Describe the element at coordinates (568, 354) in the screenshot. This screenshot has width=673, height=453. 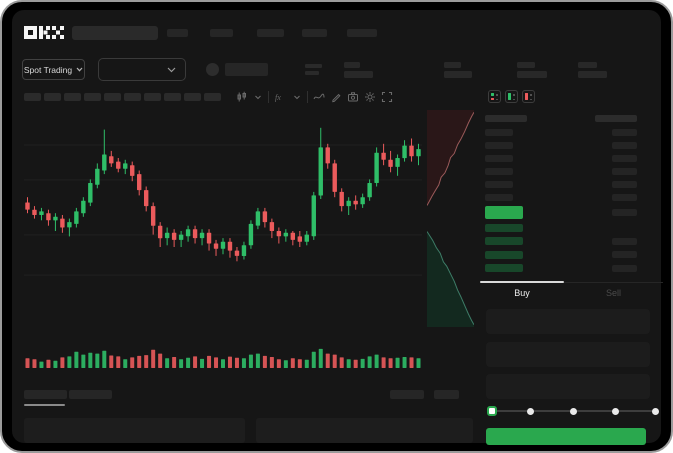
I see `amount-field` at that location.